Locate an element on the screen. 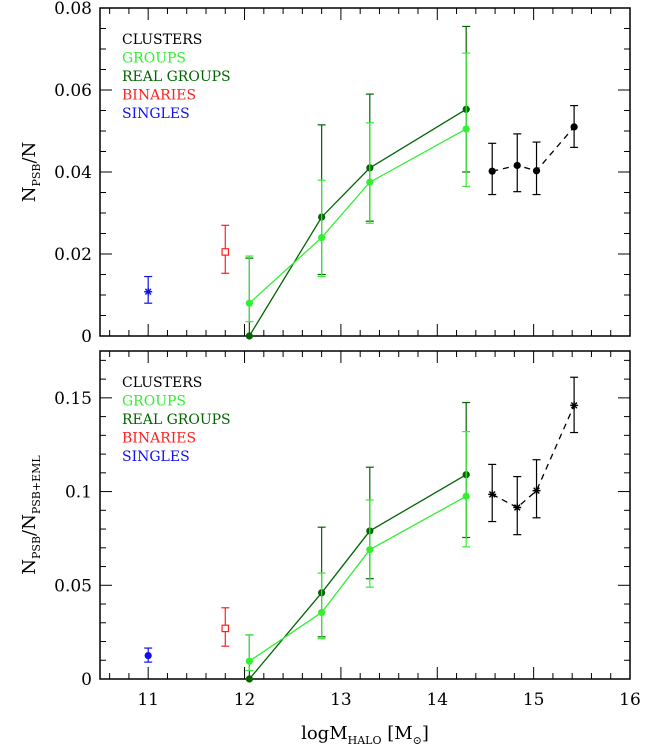 The width and height of the screenshot is (655, 746). x-axis-label-part: [M is located at coordinates (396, 733).